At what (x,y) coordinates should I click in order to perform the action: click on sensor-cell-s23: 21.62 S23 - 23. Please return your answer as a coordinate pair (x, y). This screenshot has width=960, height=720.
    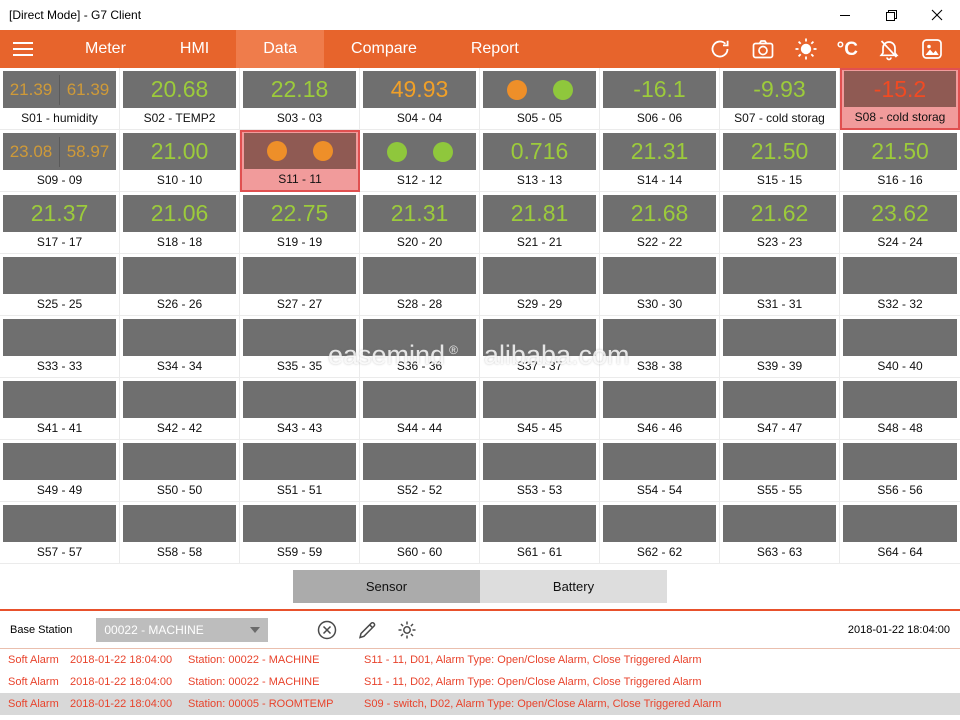
    Looking at the image, I should click on (780, 223).